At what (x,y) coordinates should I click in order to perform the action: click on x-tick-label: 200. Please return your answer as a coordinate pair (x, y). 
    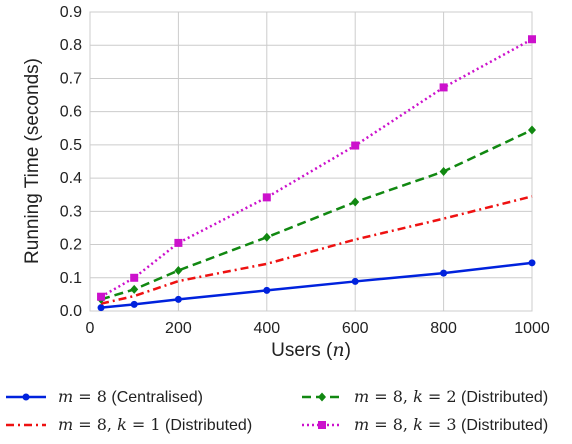
    Looking at the image, I should click on (178, 328).